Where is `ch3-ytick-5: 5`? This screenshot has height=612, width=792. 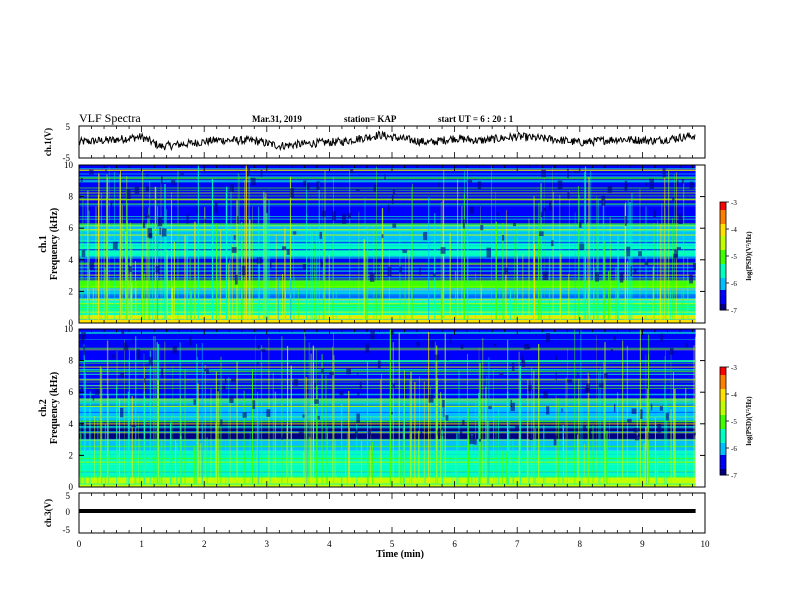
ch3-ytick-5: 5 is located at coordinates (68, 496).